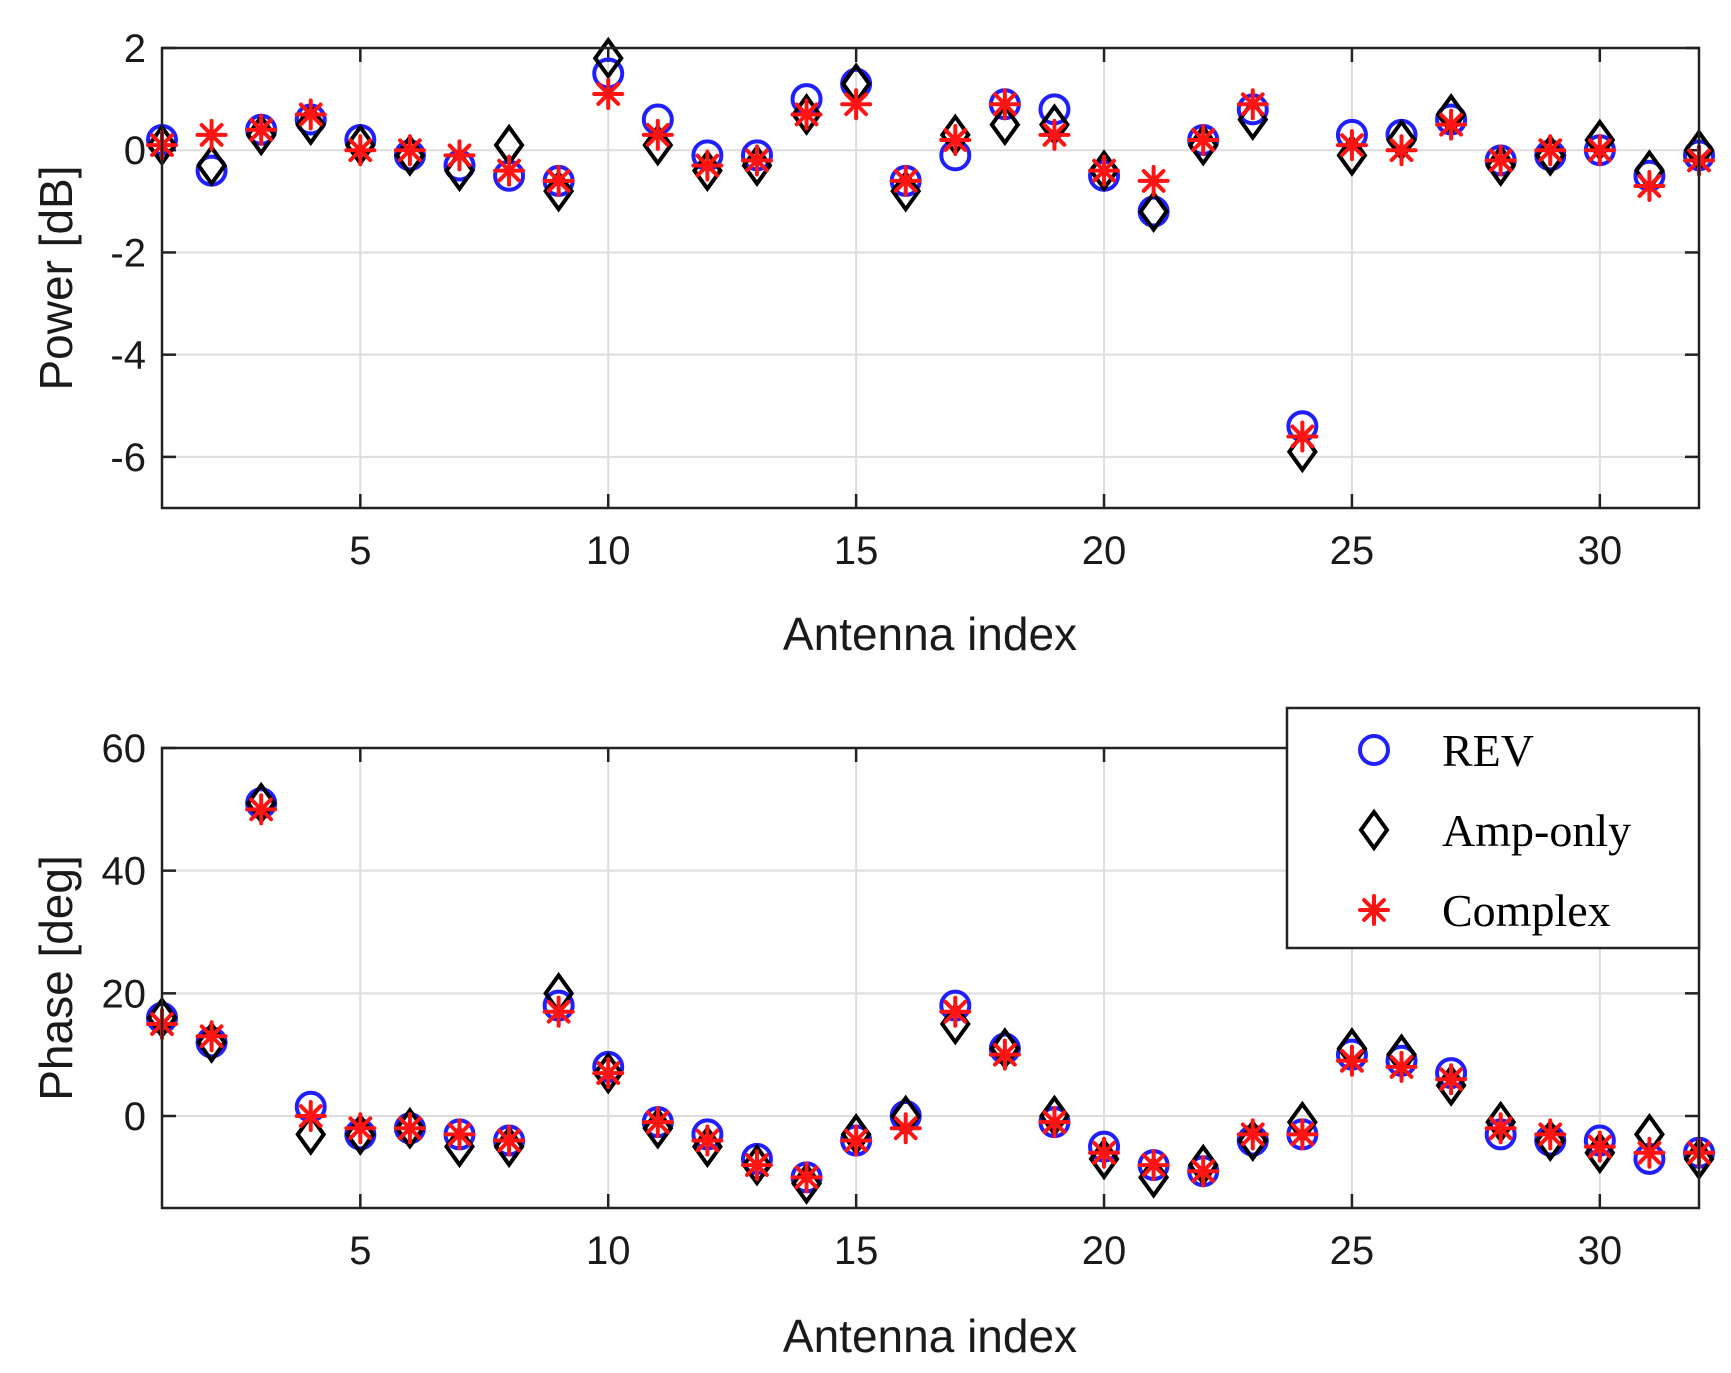 This screenshot has height=1373, width=1731. What do you see at coordinates (360, 551) in the screenshot?
I see `power-xtick-label: 5` at bounding box center [360, 551].